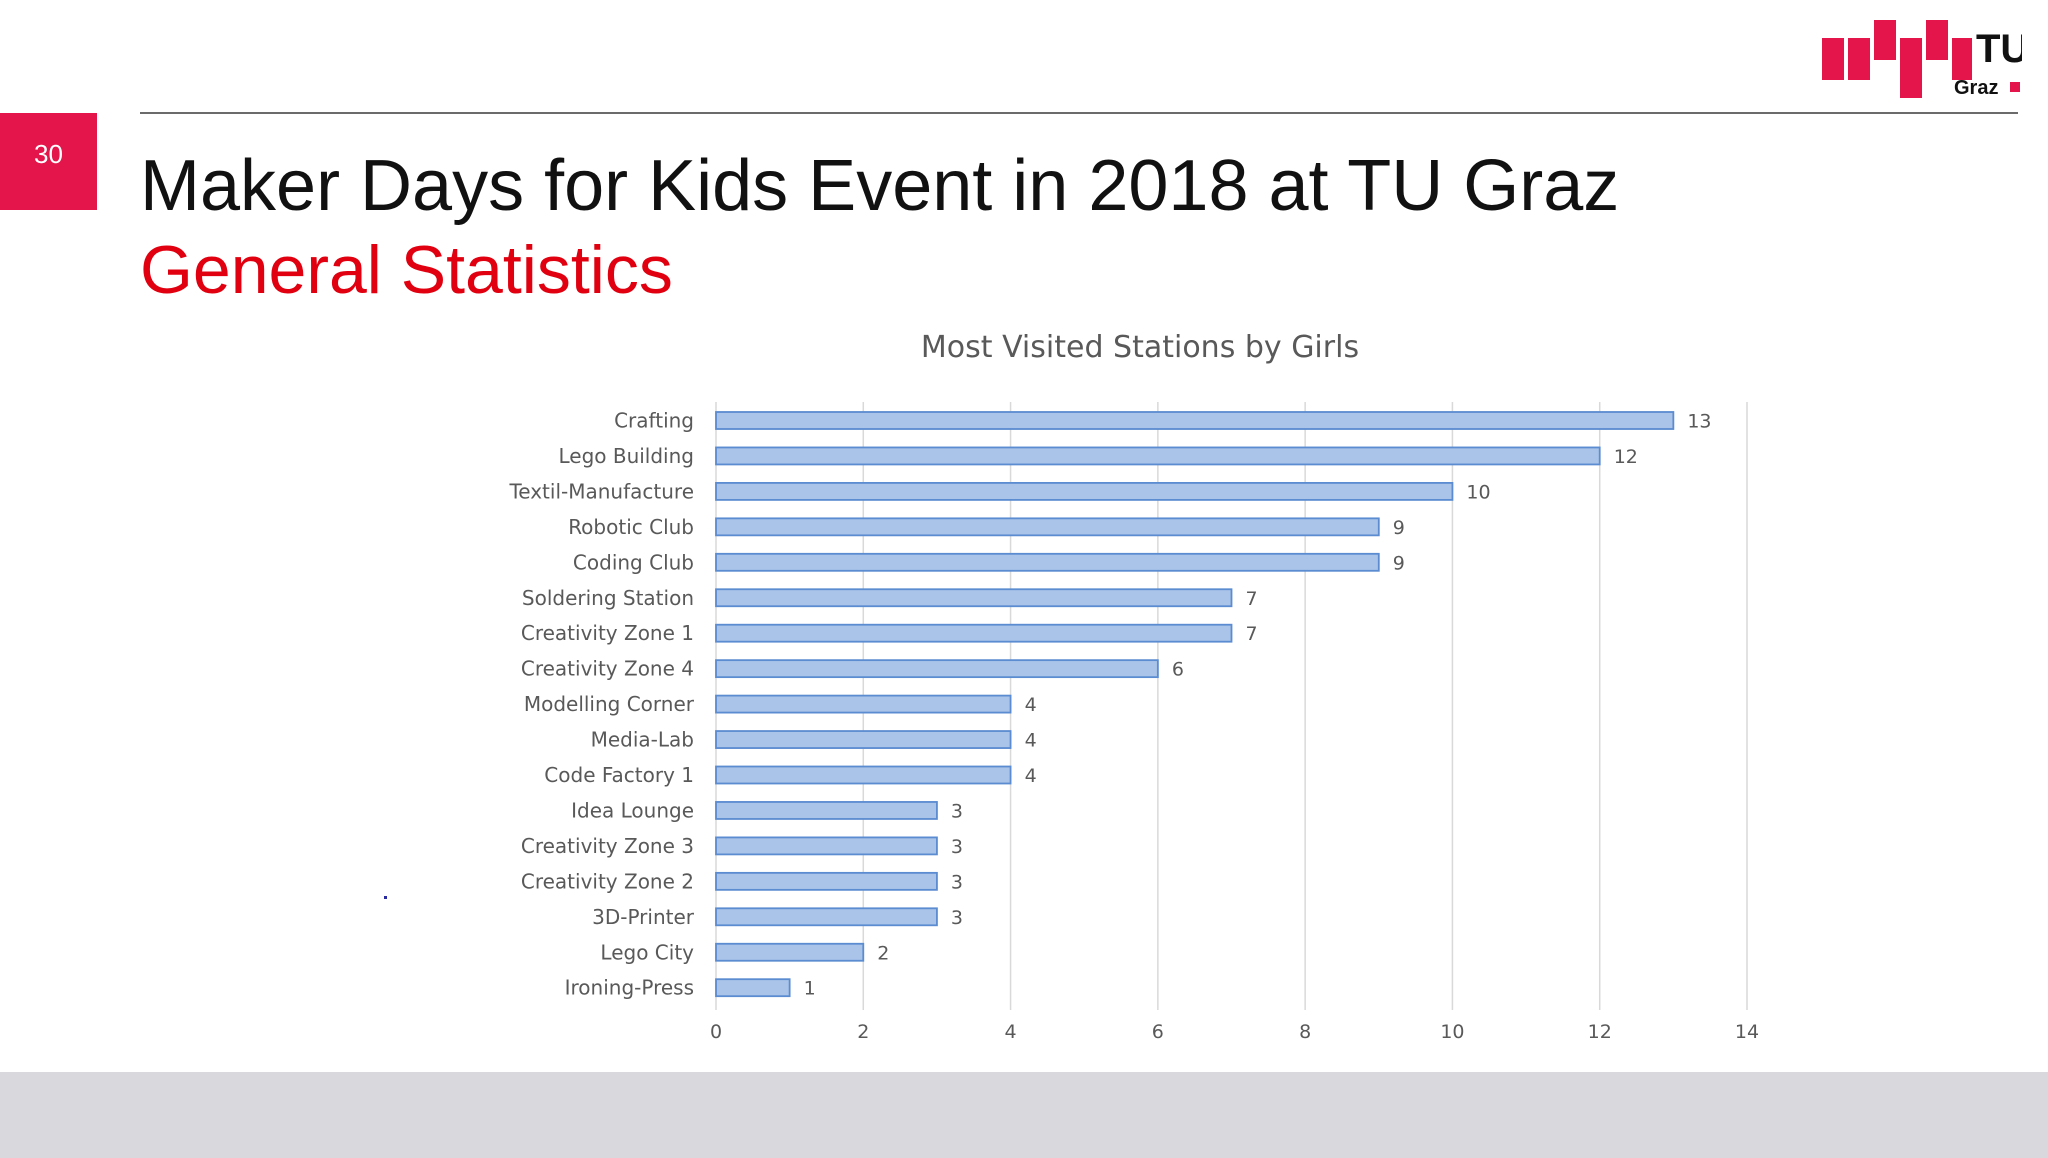  What do you see at coordinates (406, 270) in the screenshot?
I see `page-subtitle: General Statistics` at bounding box center [406, 270].